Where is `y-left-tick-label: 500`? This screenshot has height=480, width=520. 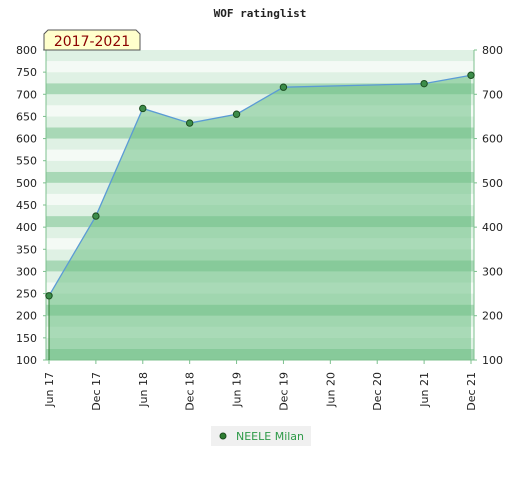 y-left-tick-label: 500 is located at coordinates (26, 183).